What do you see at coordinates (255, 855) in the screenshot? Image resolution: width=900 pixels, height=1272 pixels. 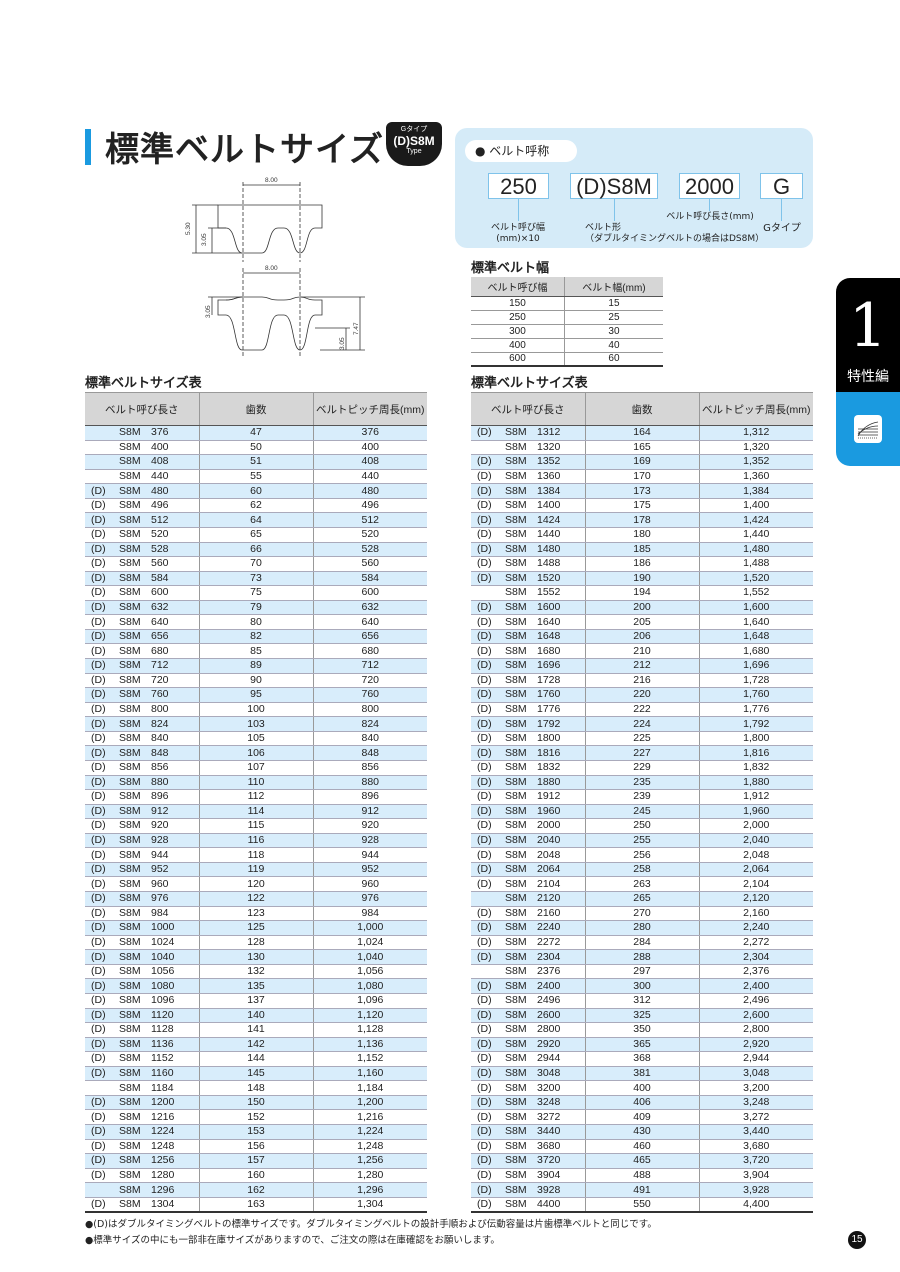 I see `teeth-count: 118` at bounding box center [255, 855].